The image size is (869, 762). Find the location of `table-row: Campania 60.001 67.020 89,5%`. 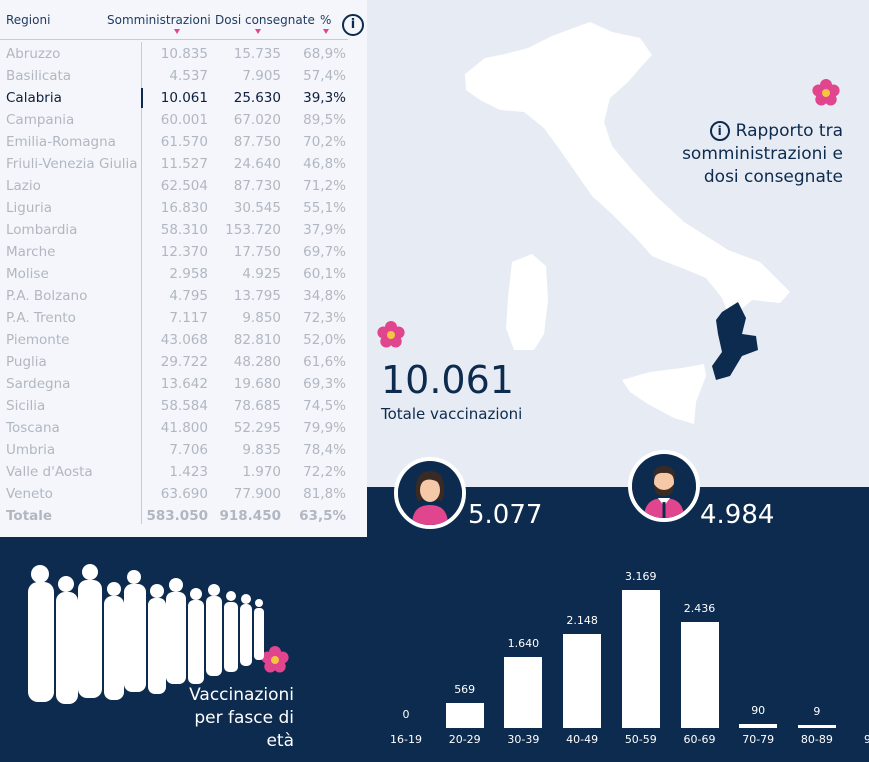

table-row: Campania 60.001 67.020 89,5% is located at coordinates (175, 120).